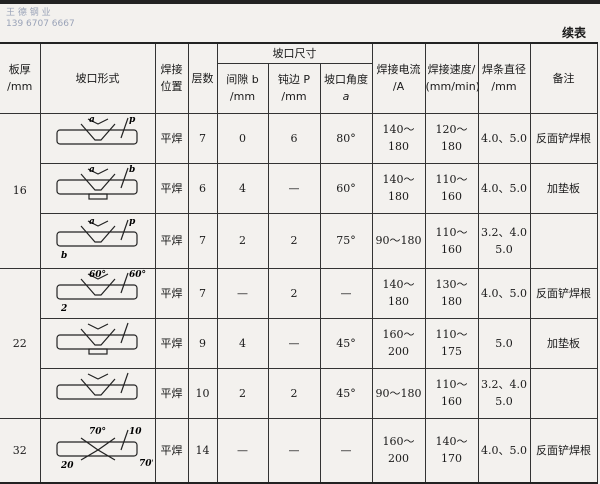 Image resolution: width=600 pixels, height=484 pixels. I want to click on header-position: 焊接位置, so click(171, 78).